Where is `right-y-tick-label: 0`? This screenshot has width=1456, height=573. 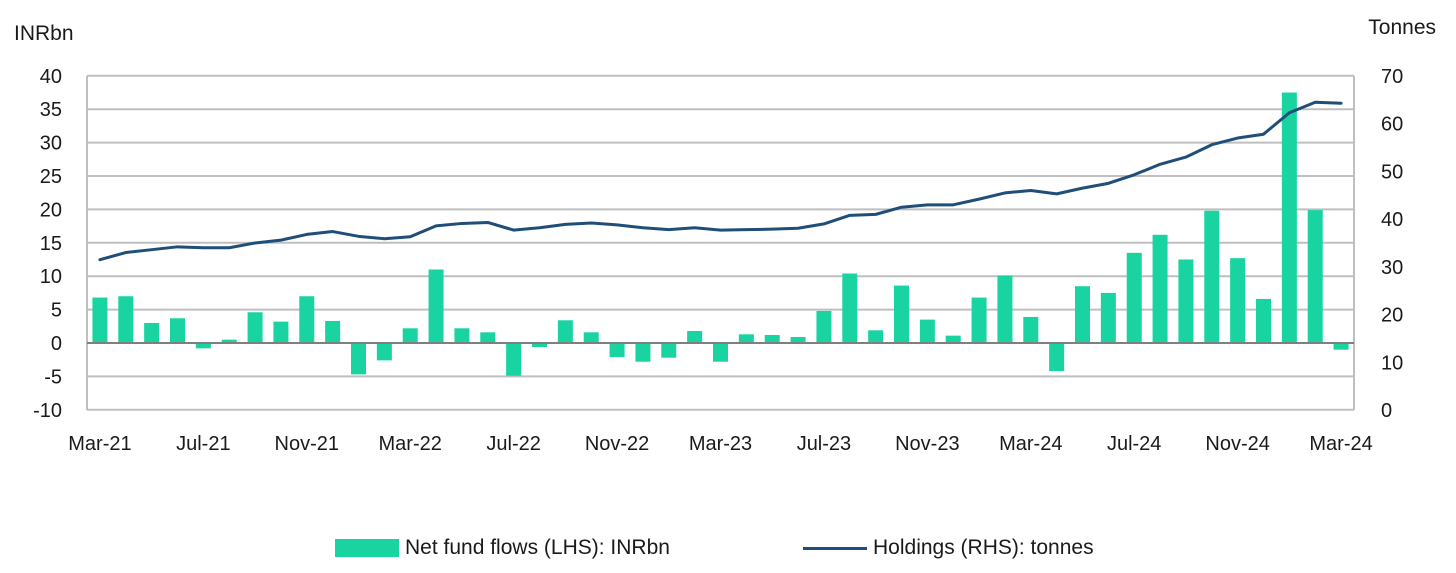
right-y-tick-label: 0 is located at coordinates (1386, 411).